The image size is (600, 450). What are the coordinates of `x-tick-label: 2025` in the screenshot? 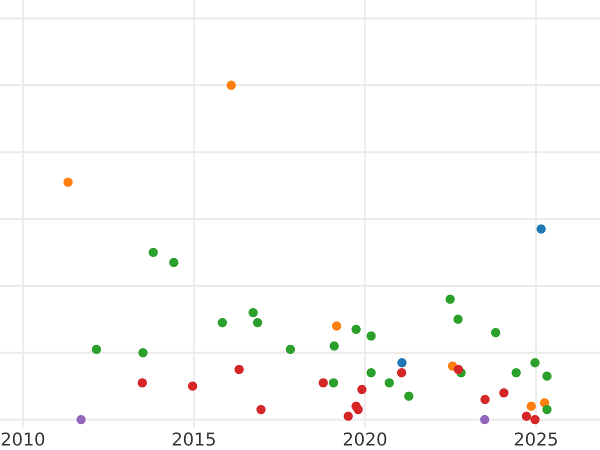 It's located at (535, 439).